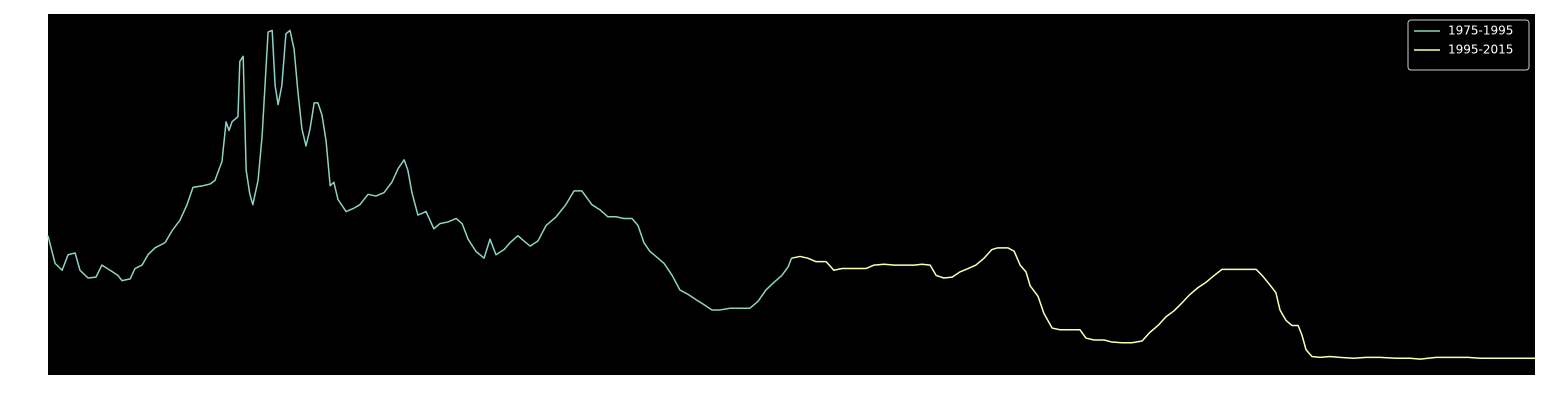 The height and width of the screenshot is (406, 1541). Describe the element at coordinates (1480, 50) in the screenshot. I see `legend-label: 1995-2015` at that location.